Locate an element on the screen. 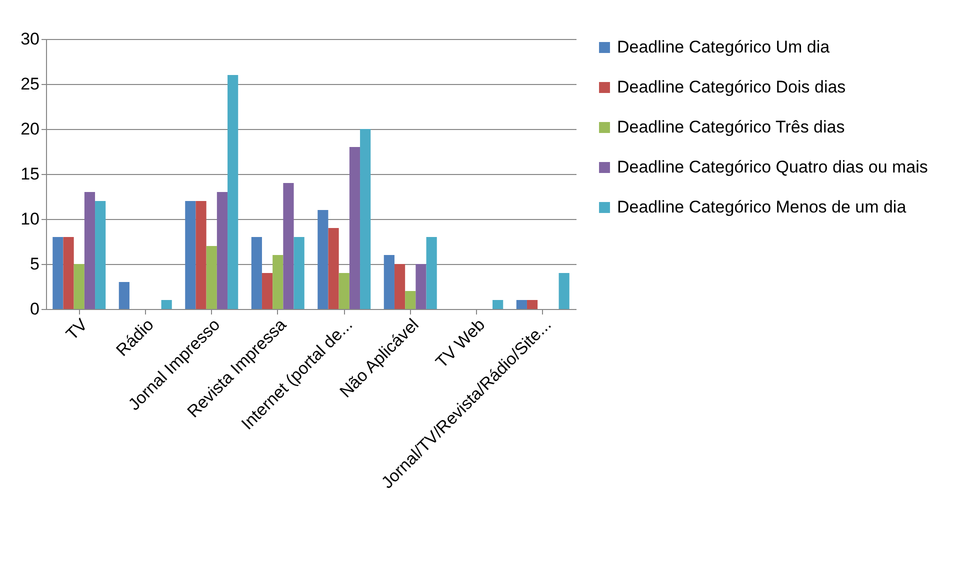 The image size is (968, 583). legend-label: Deadline Categórico Um dia is located at coordinates (723, 47).